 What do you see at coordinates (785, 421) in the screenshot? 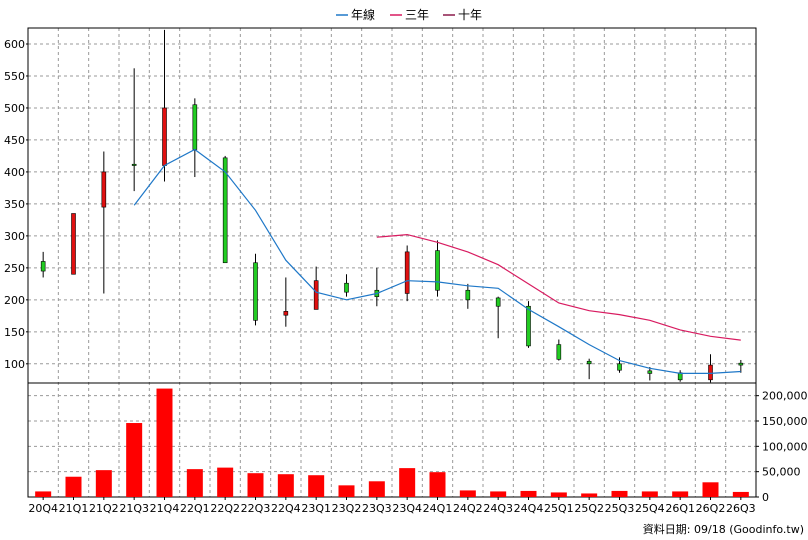
I see `volume-tick-label: 150,000` at bounding box center [785, 421].